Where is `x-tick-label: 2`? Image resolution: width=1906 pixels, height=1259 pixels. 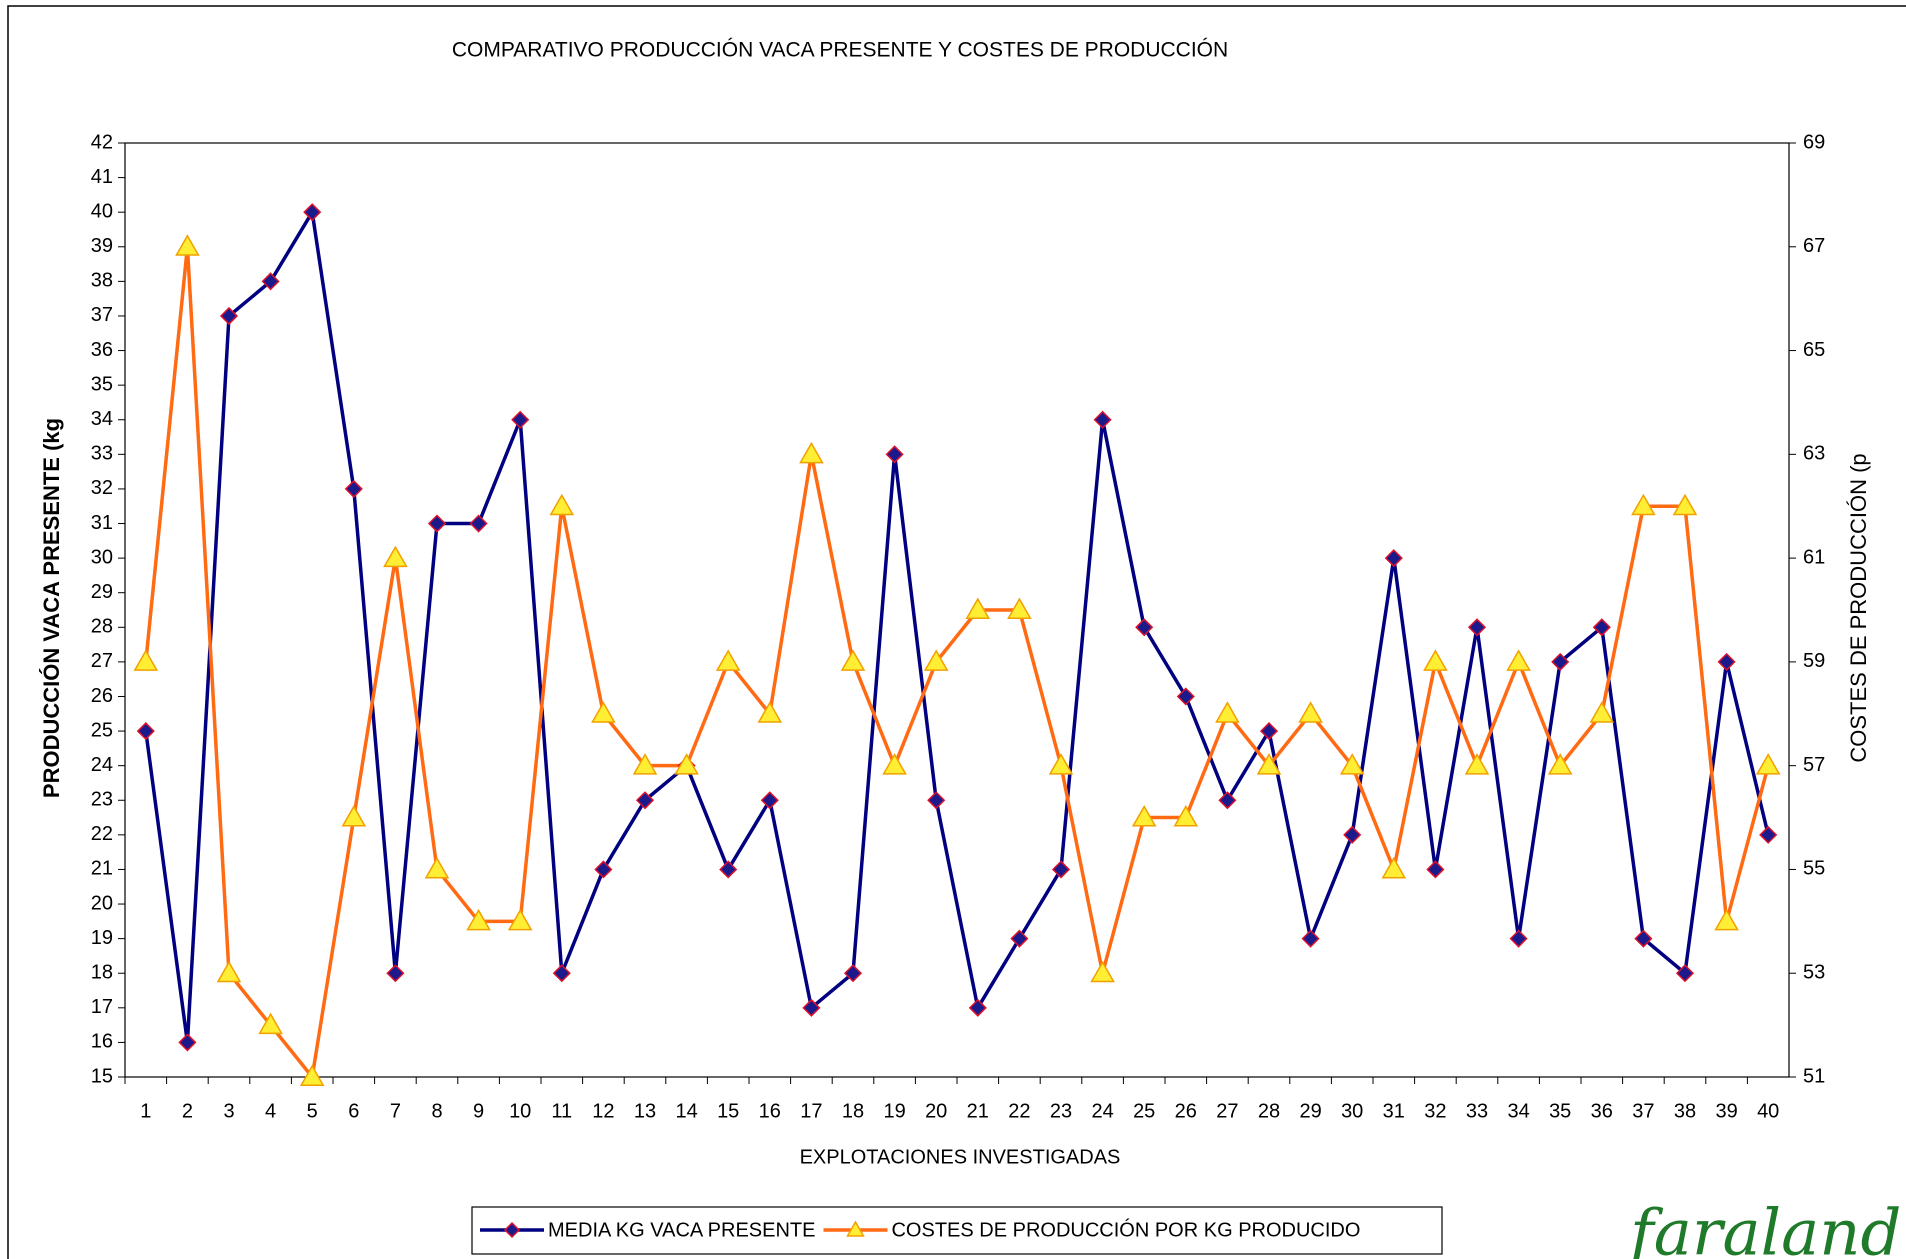 x-tick-label: 2 is located at coordinates (187, 1111).